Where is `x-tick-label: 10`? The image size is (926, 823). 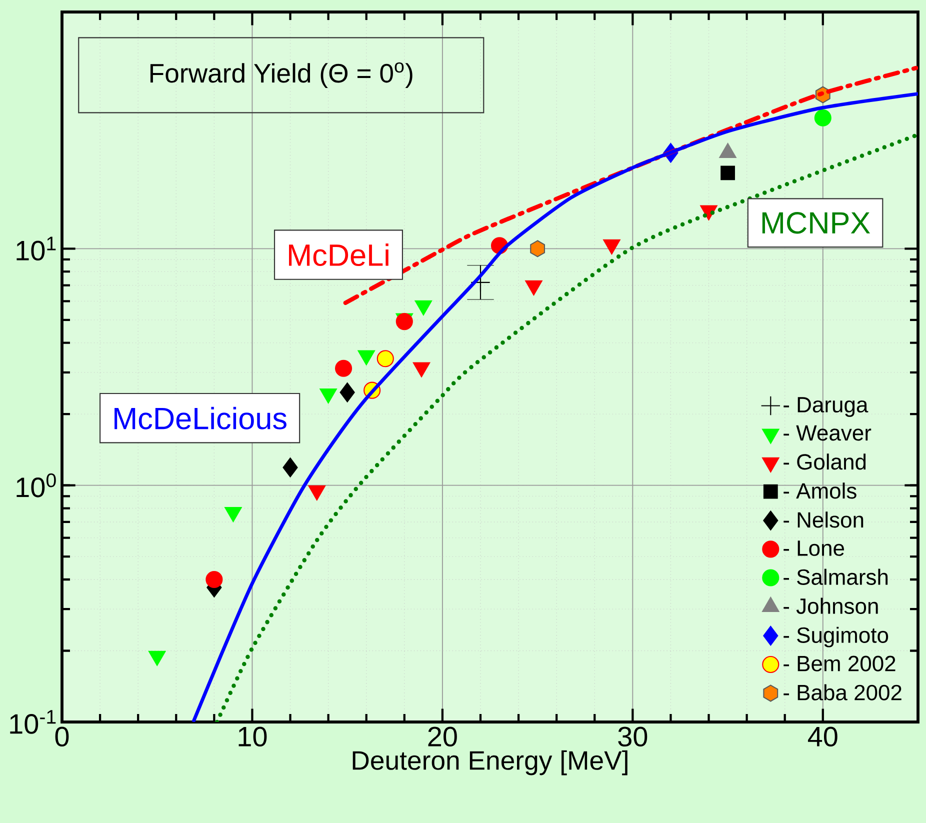 x-tick-label: 10 is located at coordinates (252, 736).